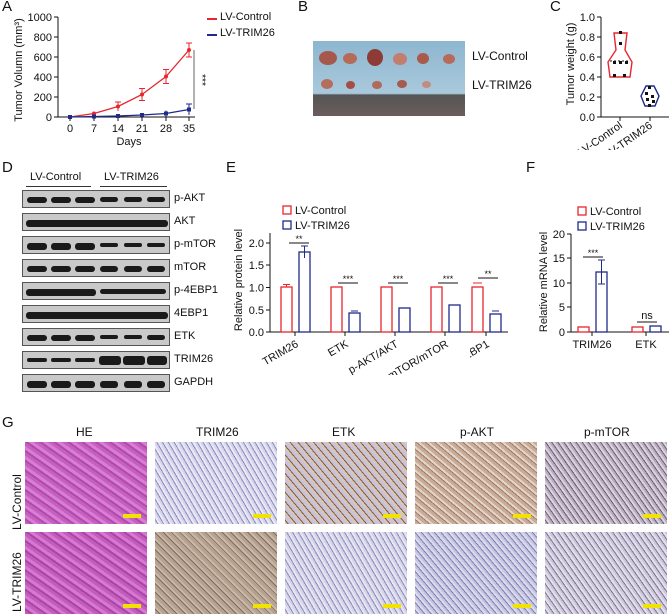 The width and height of the screenshot is (669, 614). Describe the element at coordinates (231, 167) in the screenshot. I see `panel-letter-e: E` at that location.